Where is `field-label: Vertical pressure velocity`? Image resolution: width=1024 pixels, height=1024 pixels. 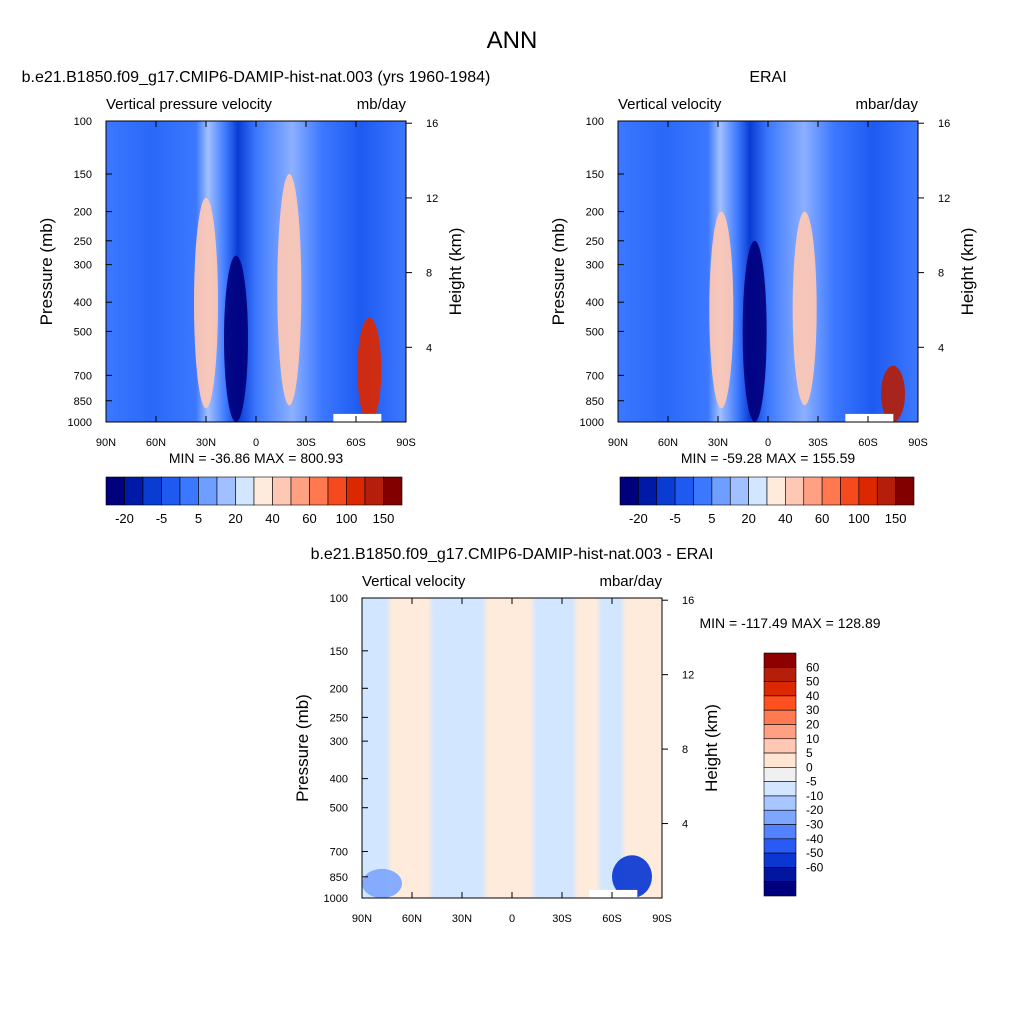
field-label: Vertical pressure velocity is located at coordinates (189, 104).